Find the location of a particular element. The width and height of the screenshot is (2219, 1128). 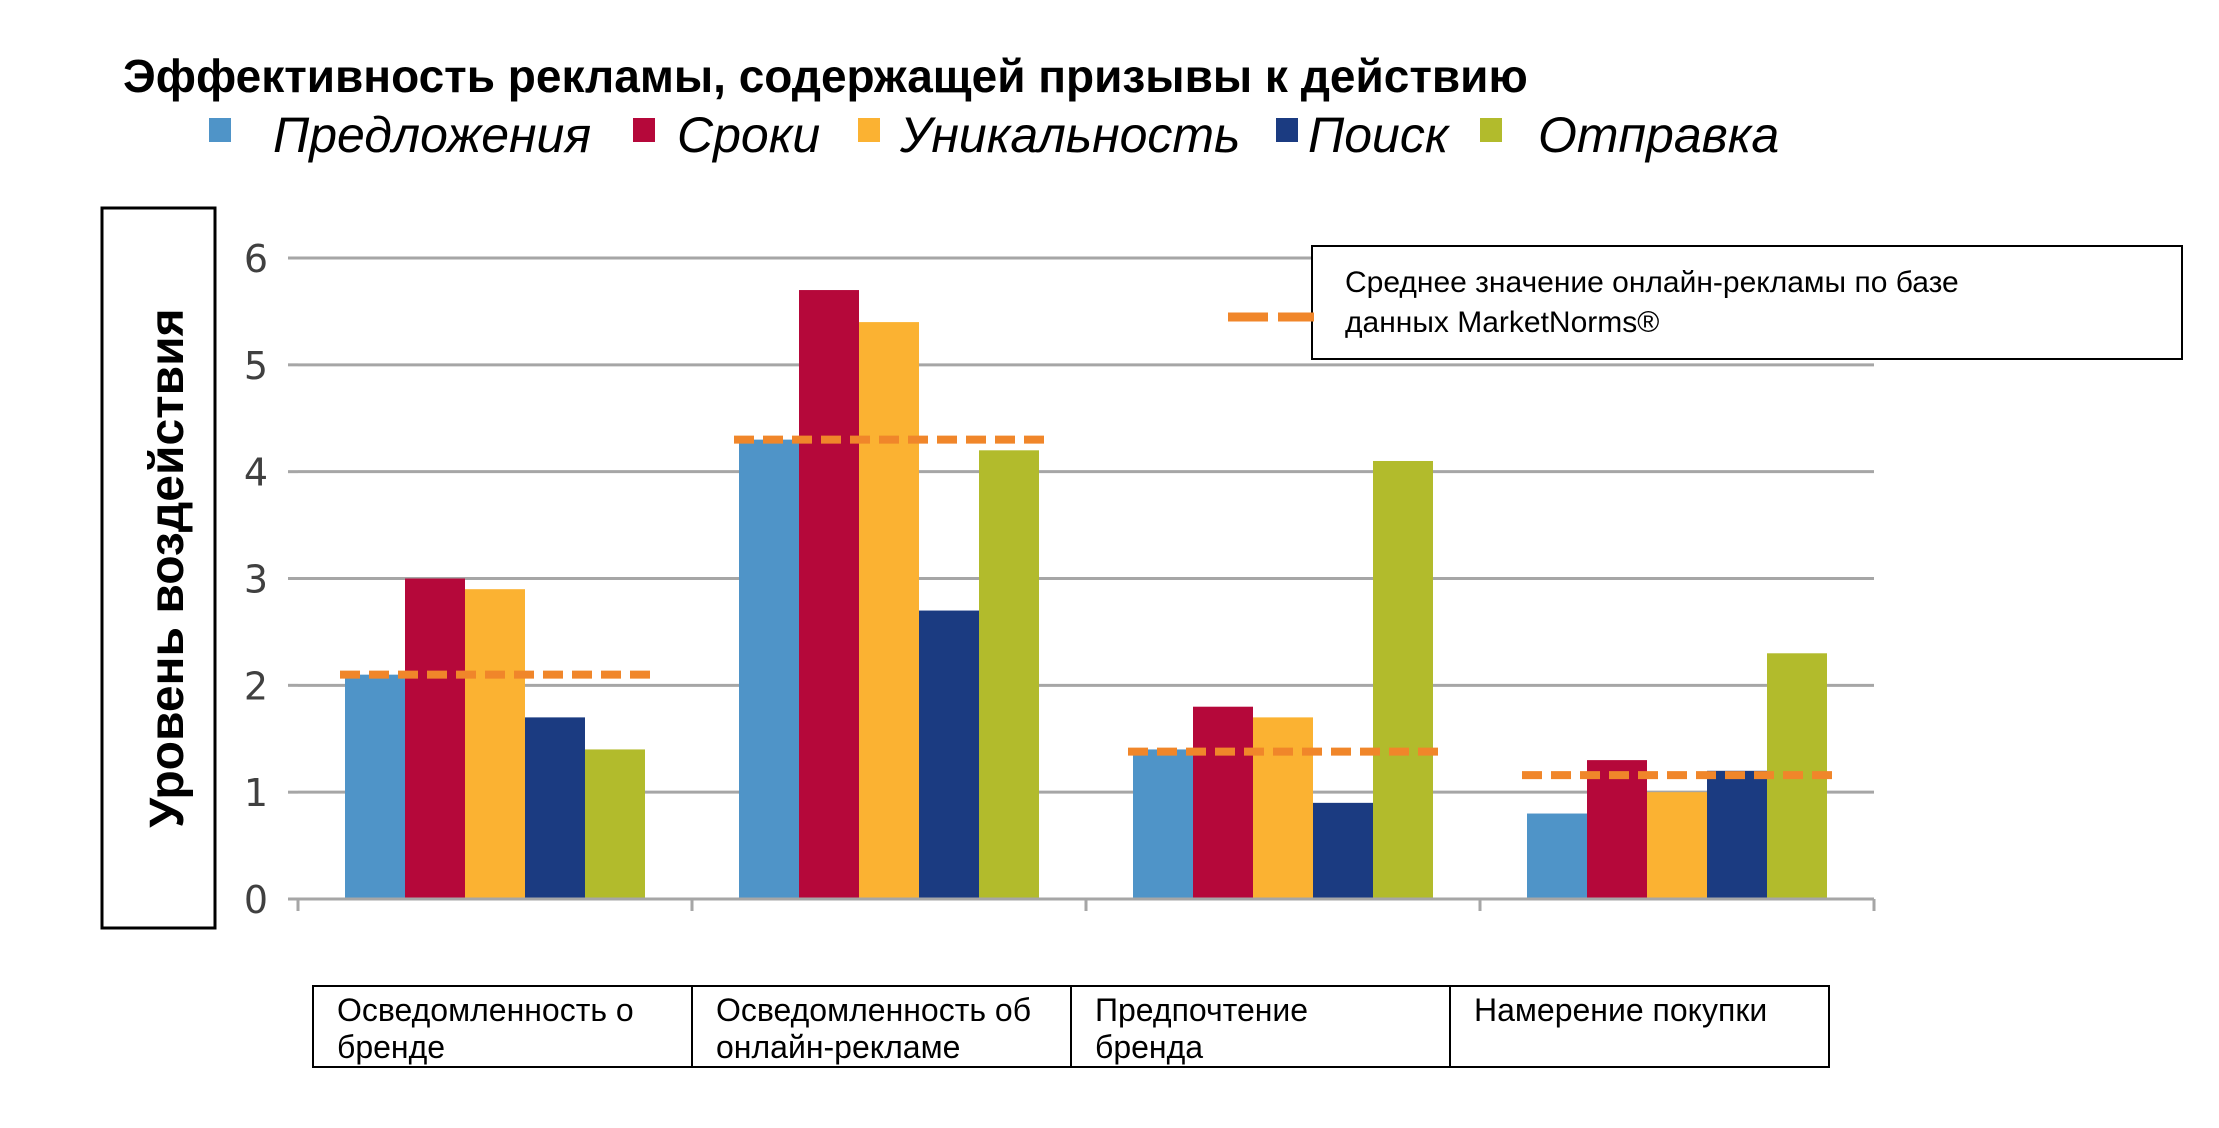

y-tick-label-2: 2 is located at coordinates (256, 686).